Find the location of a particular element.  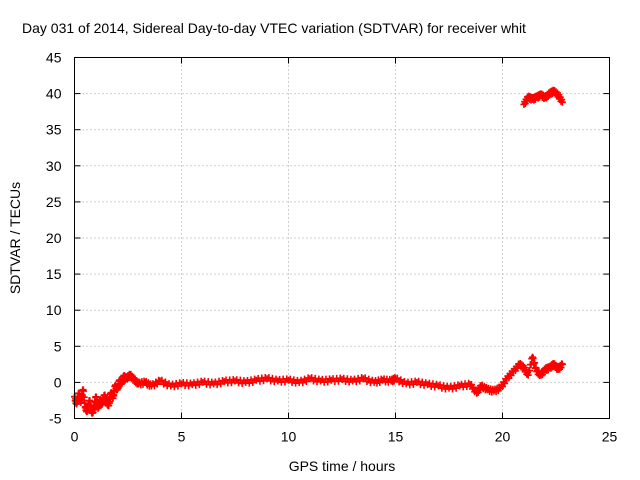

x-tick-label: 0 is located at coordinates (75, 437).